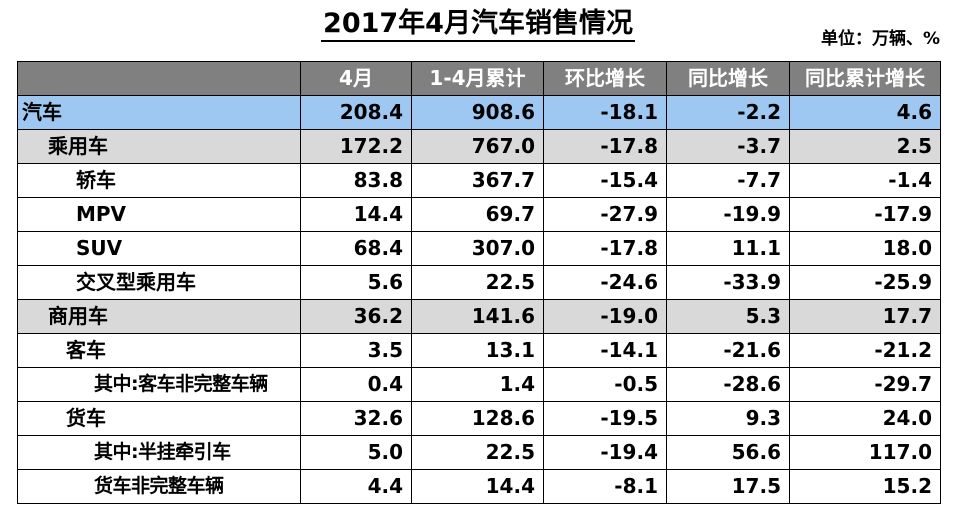 This screenshot has height=507, width=956. What do you see at coordinates (605, 112) in the screenshot?
I see `table-cell: -18.1` at bounding box center [605, 112].